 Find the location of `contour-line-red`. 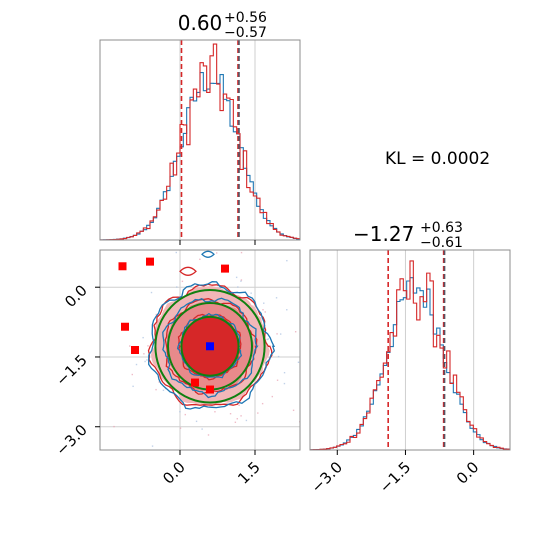

contour-line-red is located at coordinates (211, 346).